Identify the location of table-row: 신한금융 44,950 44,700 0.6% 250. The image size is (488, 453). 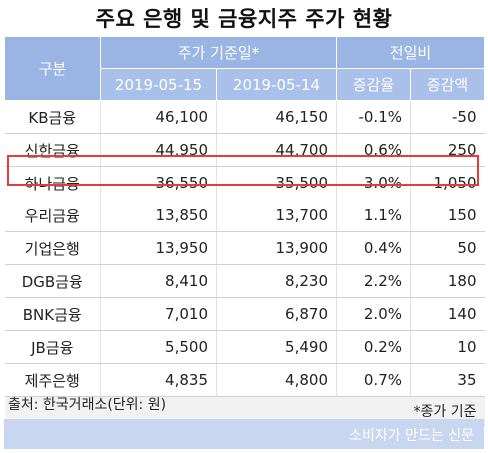
(244, 150).